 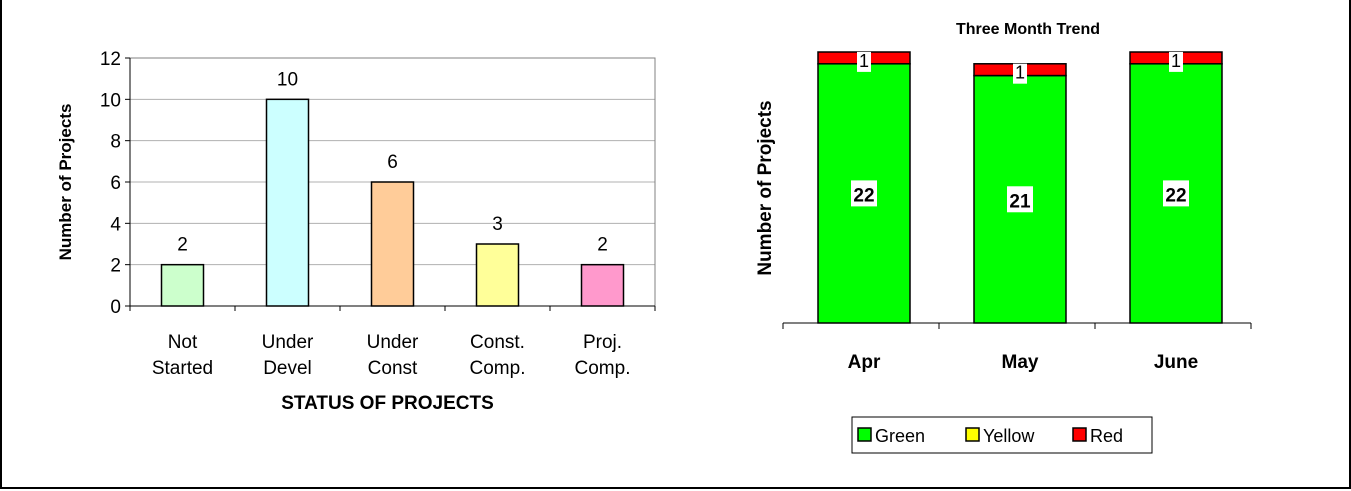 I want to click on y-tick-label: 8, so click(x=115, y=142).